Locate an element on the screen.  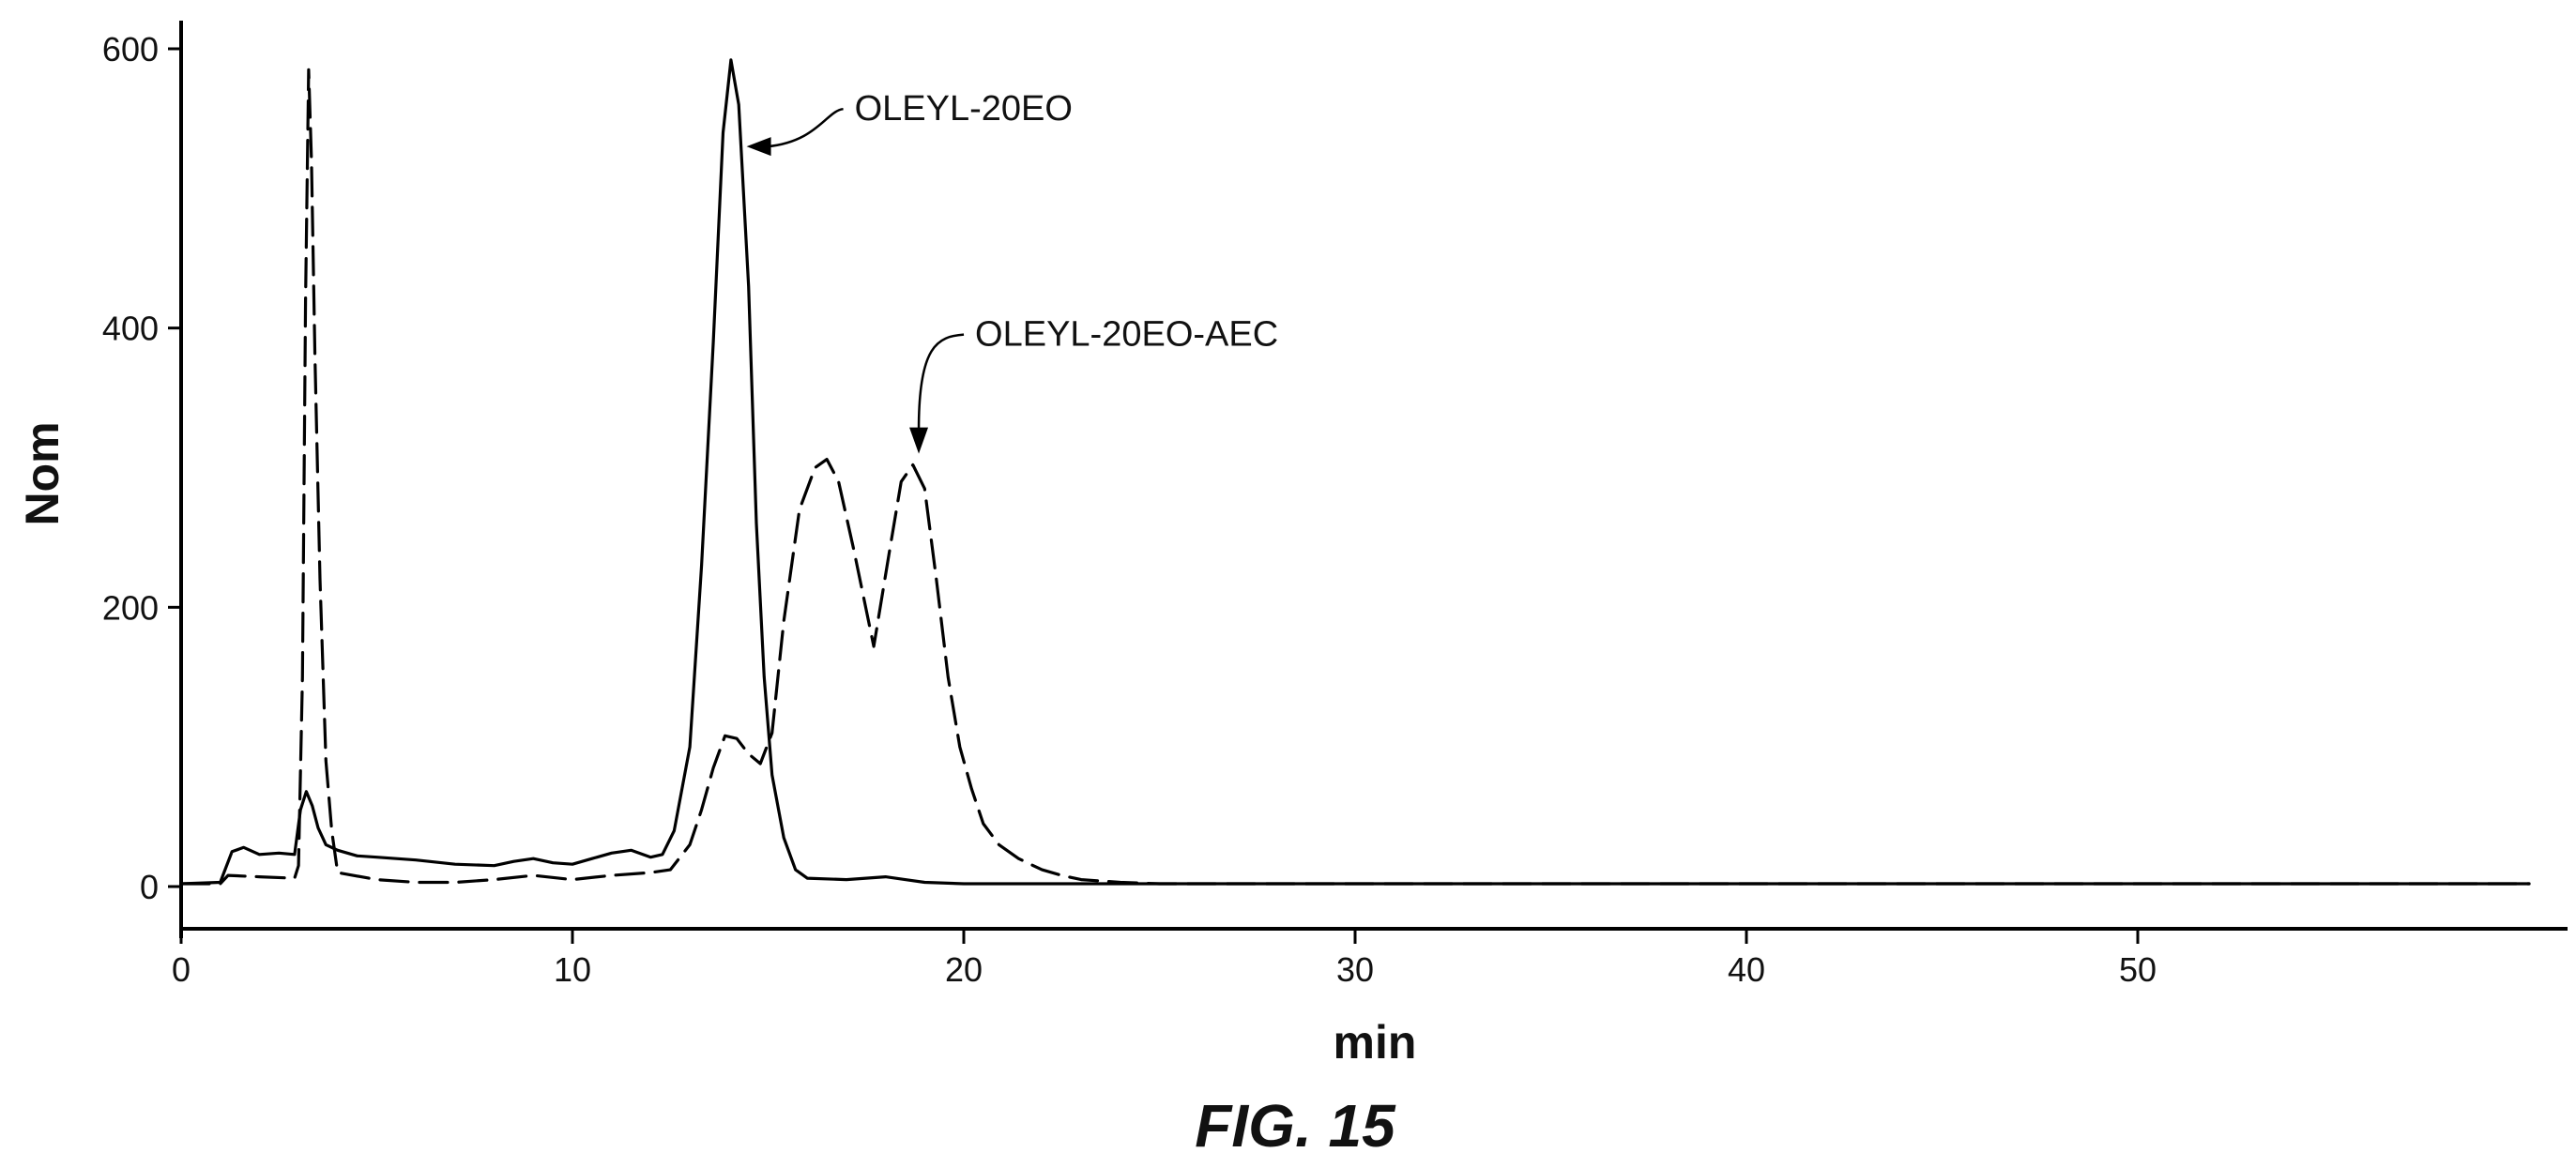
y-tick-label: 600 is located at coordinates (130, 49).